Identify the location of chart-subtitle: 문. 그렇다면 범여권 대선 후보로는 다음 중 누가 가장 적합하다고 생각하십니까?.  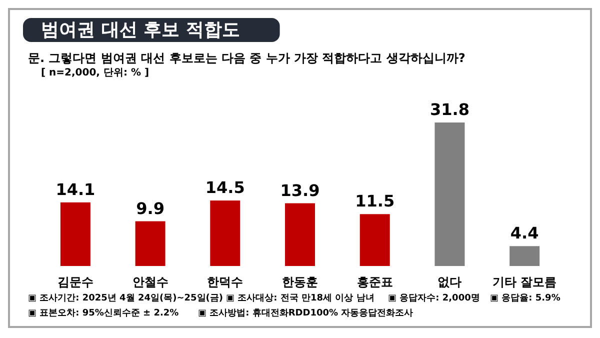
(247, 58).